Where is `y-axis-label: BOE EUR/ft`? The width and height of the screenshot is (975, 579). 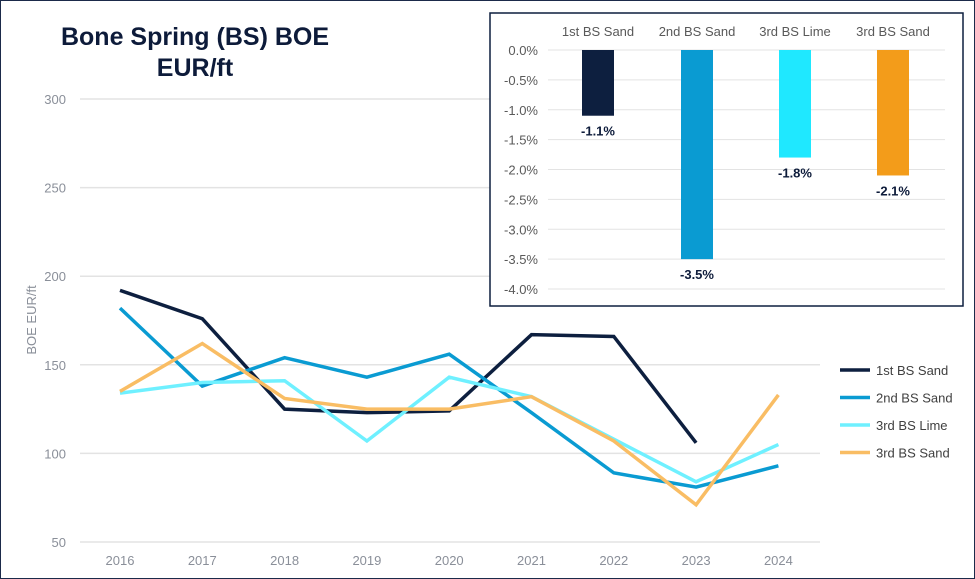
y-axis-label: BOE EUR/ft is located at coordinates (31, 320).